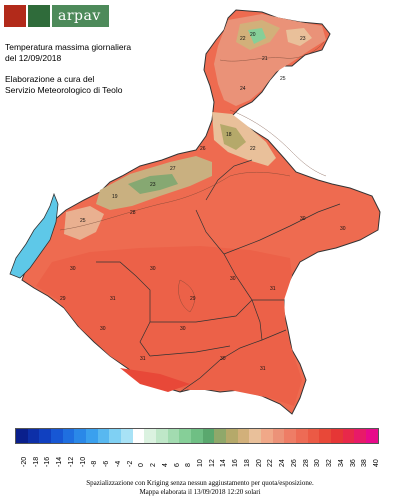  I want to click on cold-belt-ne, so click(299, 37).